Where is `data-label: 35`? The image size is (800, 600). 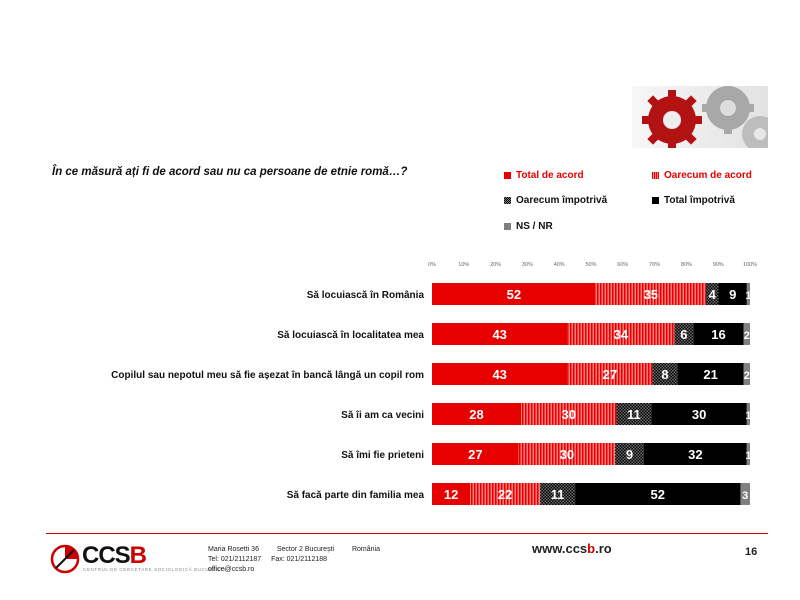
data-label: 35 is located at coordinates (651, 294).